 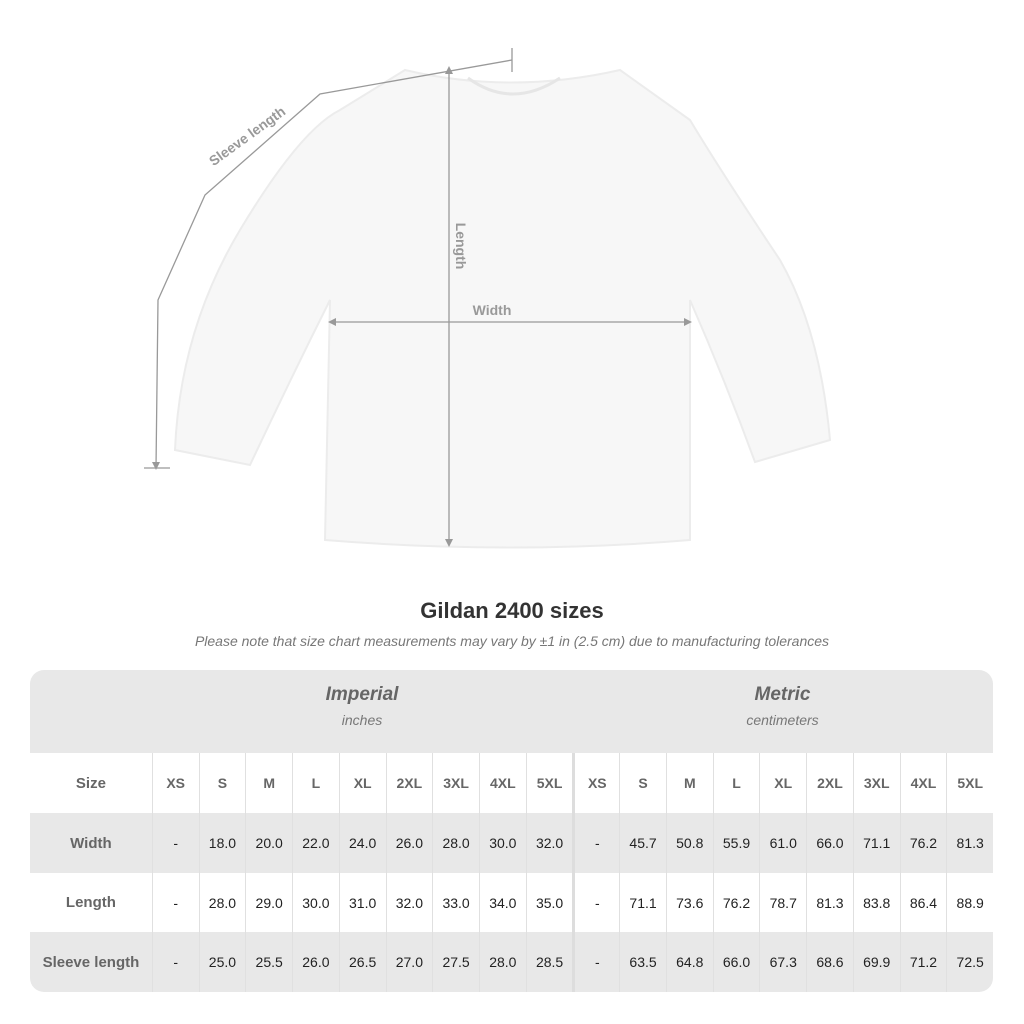 What do you see at coordinates (461, 246) in the screenshot?
I see `length-label: Length` at bounding box center [461, 246].